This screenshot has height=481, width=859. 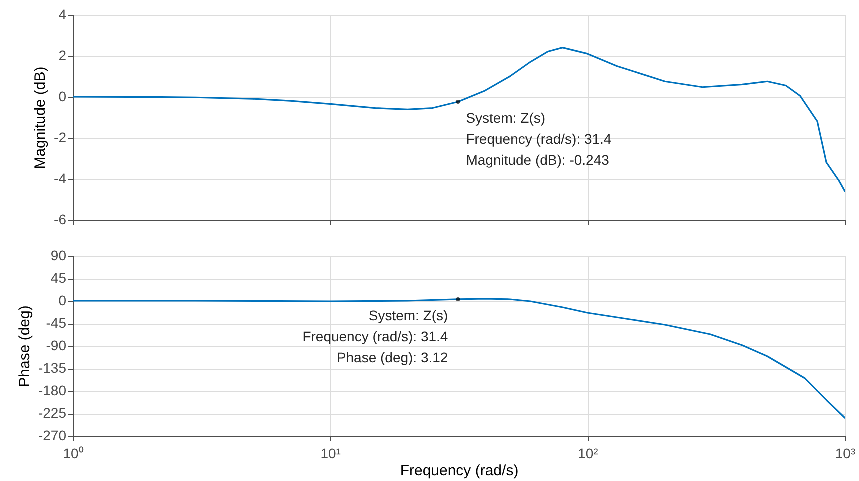 I want to click on y-axis-title: Phase (deg), so click(x=25, y=347).